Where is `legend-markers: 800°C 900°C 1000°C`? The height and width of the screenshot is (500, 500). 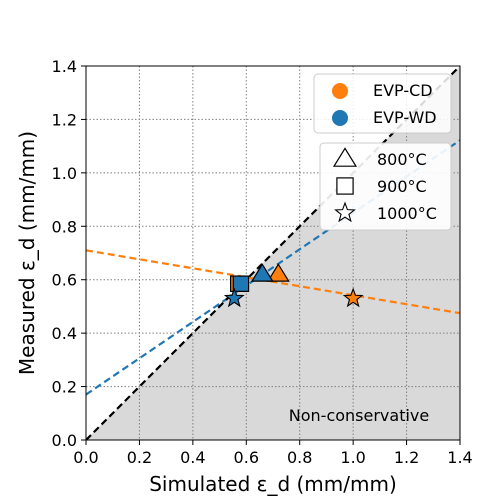
legend-markers: 800°C 900°C 1000°C is located at coordinates (385, 186).